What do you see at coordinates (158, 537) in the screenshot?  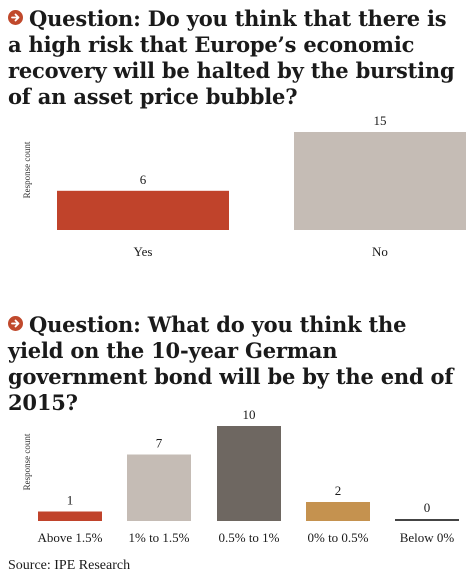 I see `chart2-category-label-1: 1% to 1.5%` at bounding box center [158, 537].